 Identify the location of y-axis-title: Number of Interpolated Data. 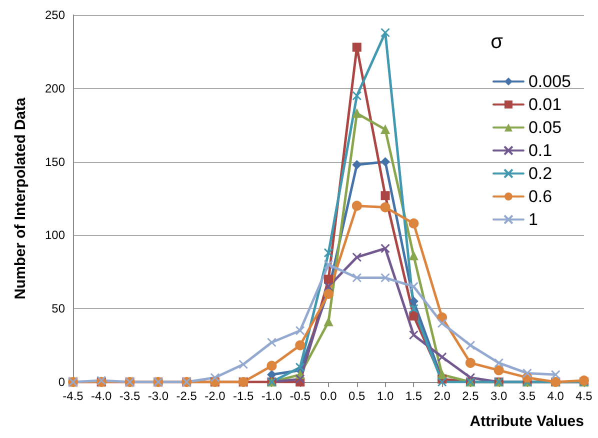
(20, 198).